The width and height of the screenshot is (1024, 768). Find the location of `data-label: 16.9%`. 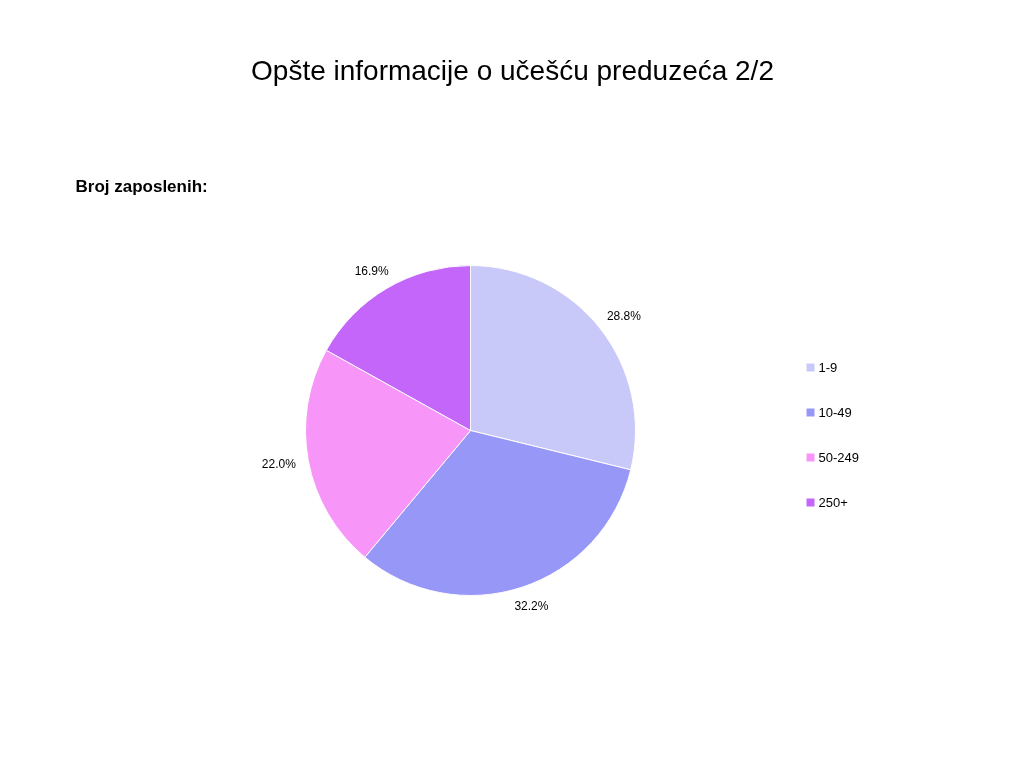

data-label: 16.9% is located at coordinates (372, 271).